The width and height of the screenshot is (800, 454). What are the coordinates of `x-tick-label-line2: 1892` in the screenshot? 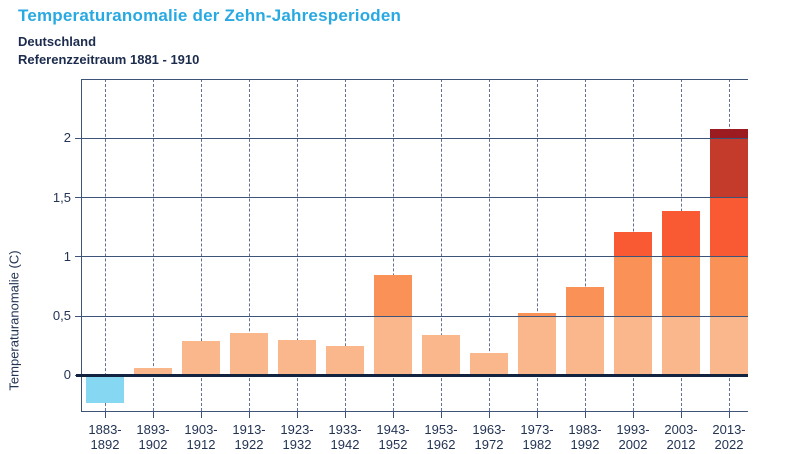 It's located at (105, 444).